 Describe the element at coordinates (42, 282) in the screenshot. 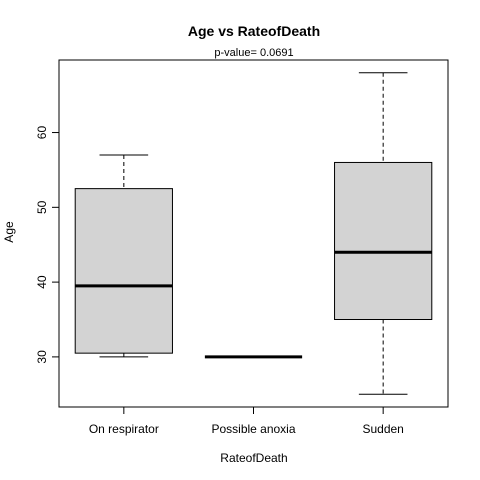

I see `y-tick-label: 40` at that location.